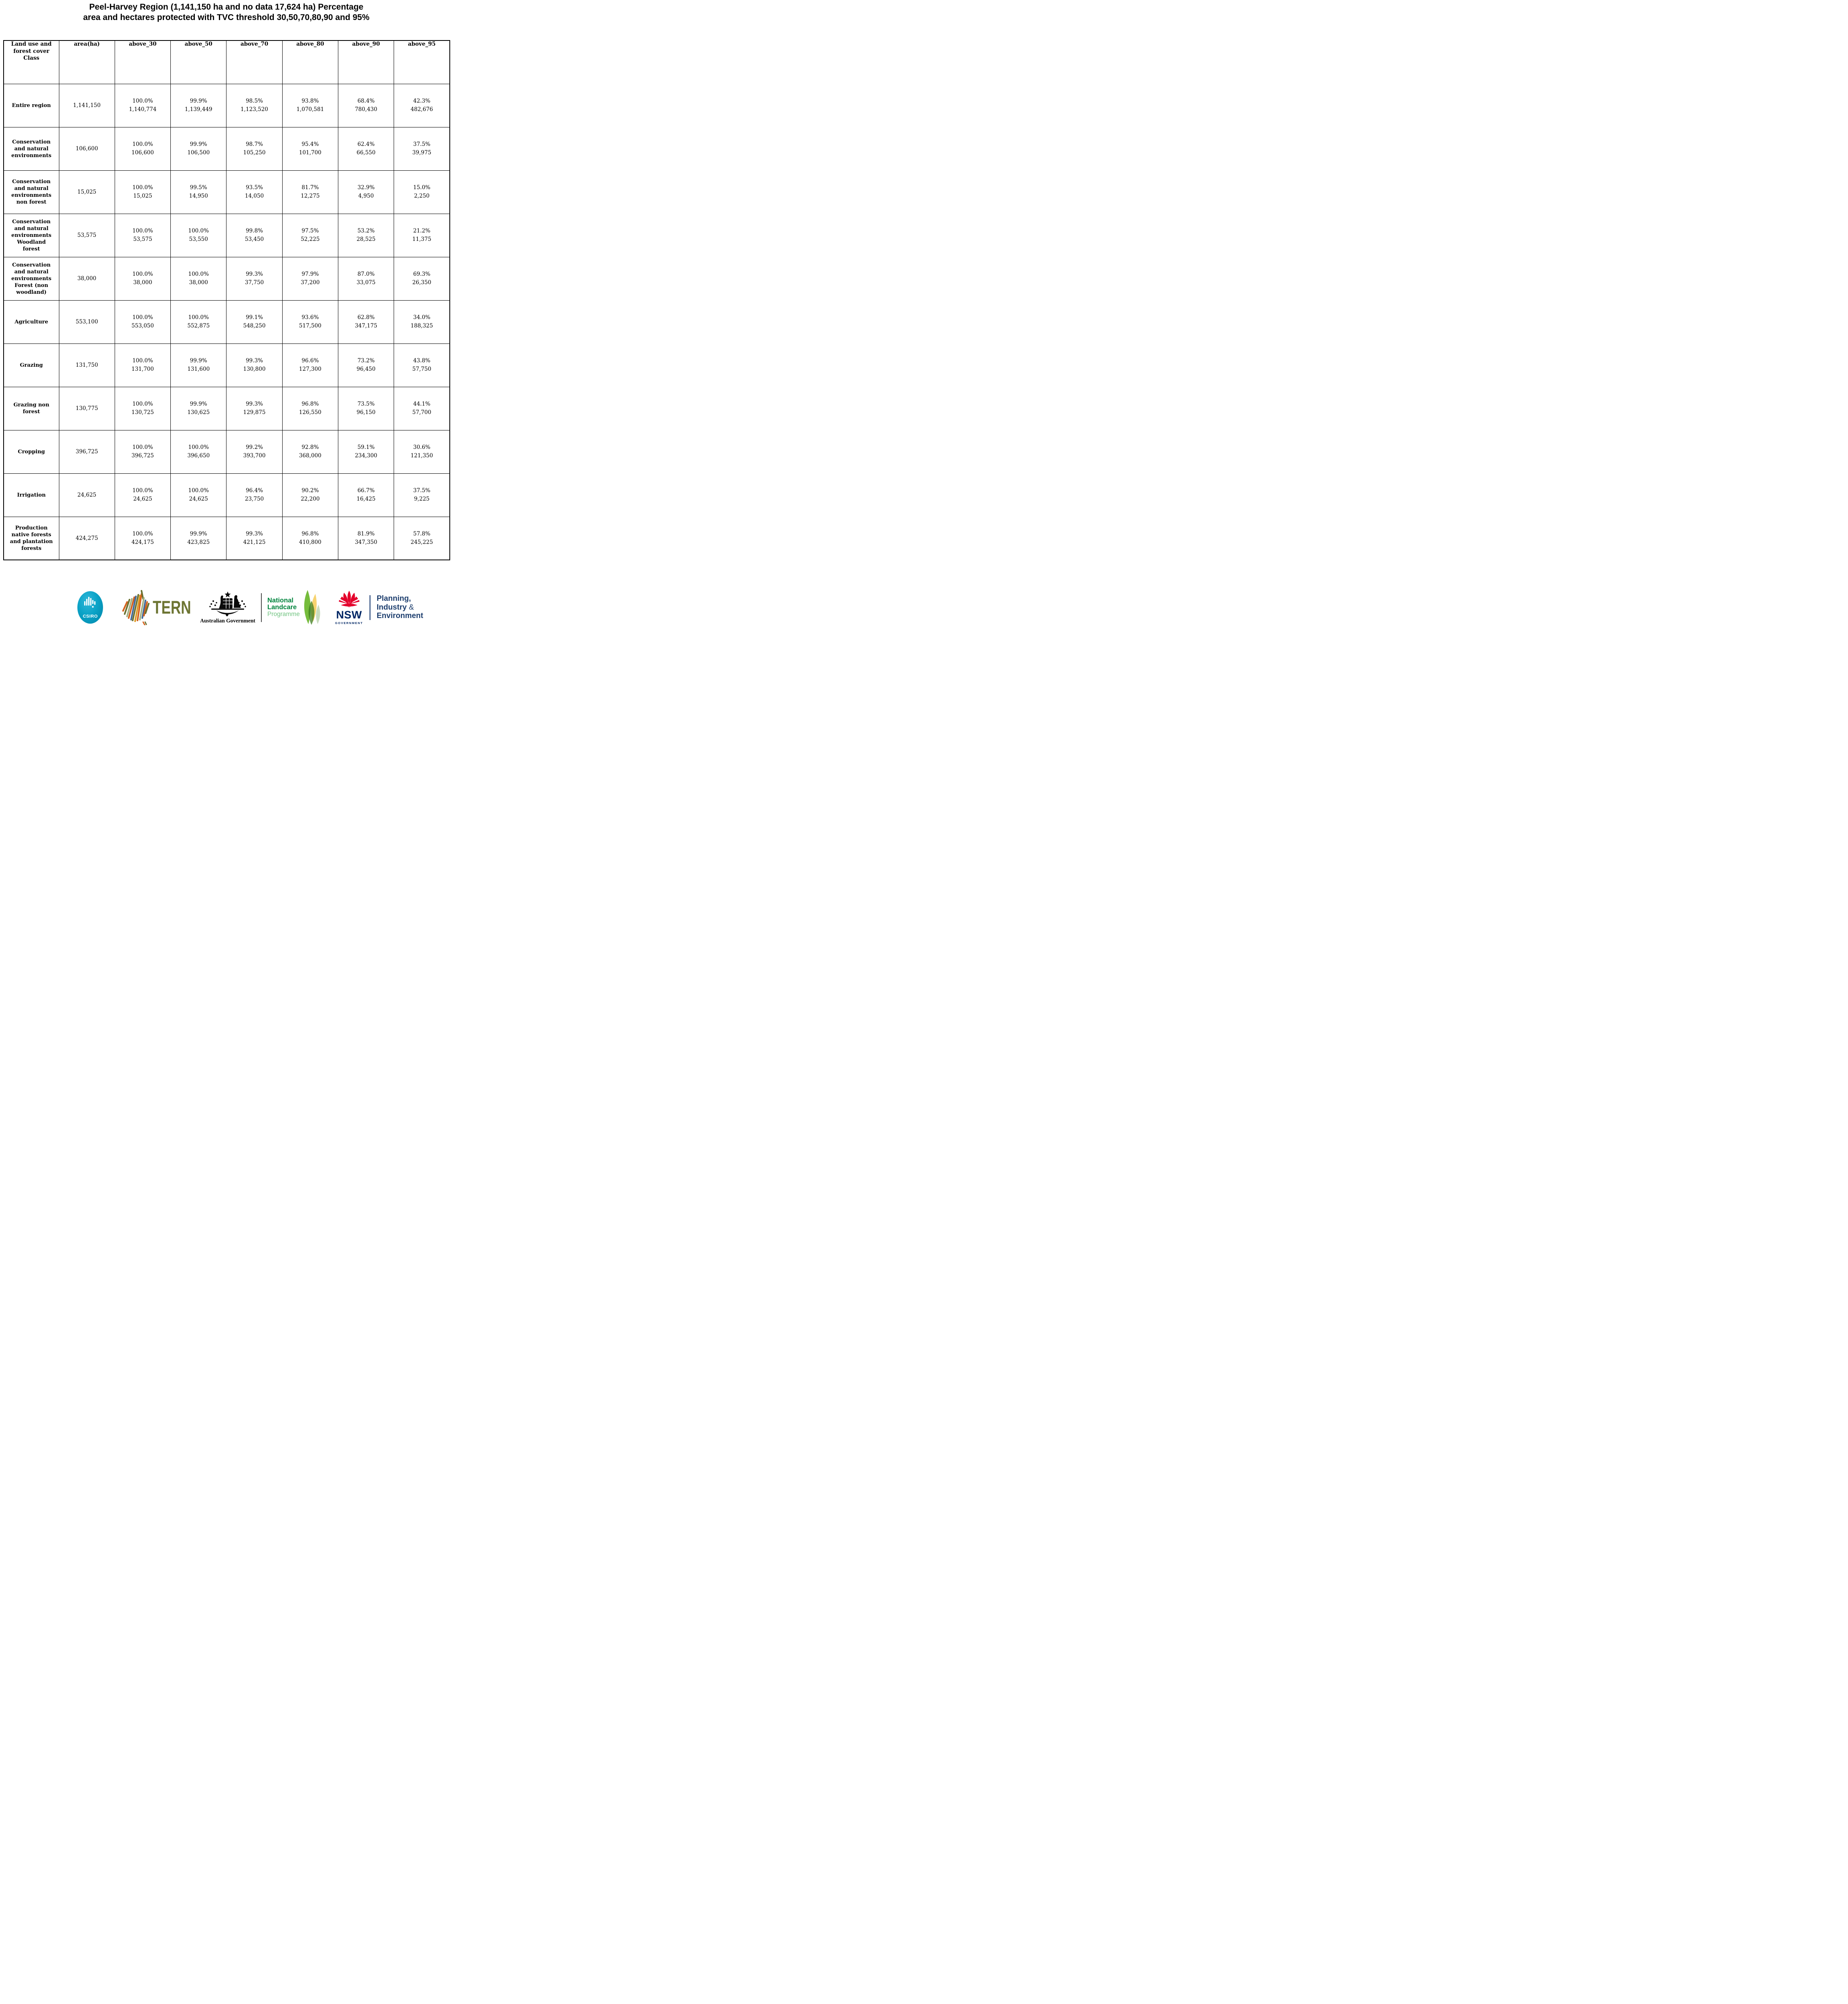 This screenshot has height=2004, width=1848. What do you see at coordinates (310, 490) in the screenshot?
I see `percent-value: 90.2%` at bounding box center [310, 490].